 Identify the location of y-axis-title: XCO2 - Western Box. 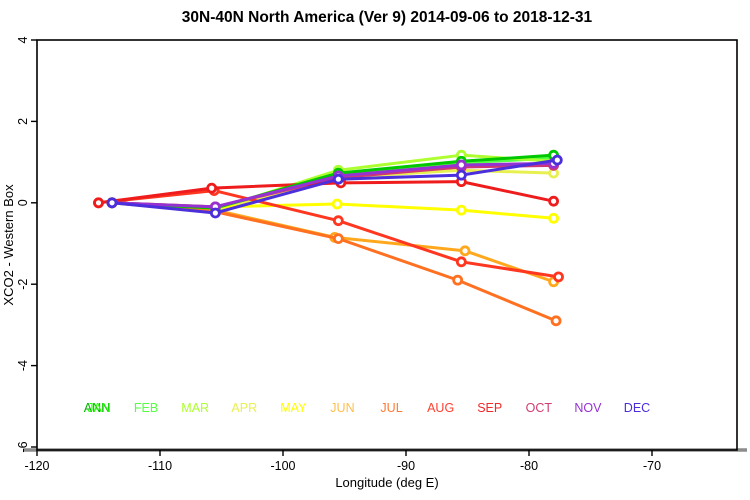
(8, 245).